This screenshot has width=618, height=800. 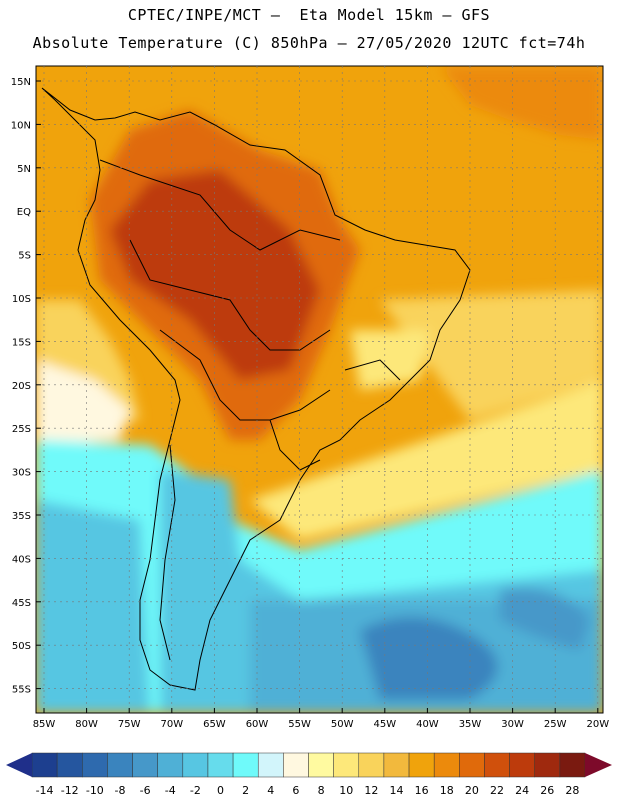 What do you see at coordinates (21, 299) in the screenshot?
I see `latitude-label: 10S` at bounding box center [21, 299].